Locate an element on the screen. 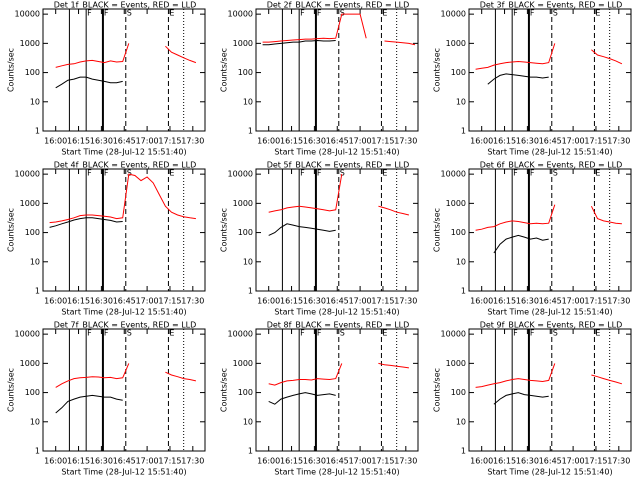 The height and width of the screenshot is (480, 640). chart-title: Det 2f_BLACK = Events, RED = LLD is located at coordinates (338, 5).